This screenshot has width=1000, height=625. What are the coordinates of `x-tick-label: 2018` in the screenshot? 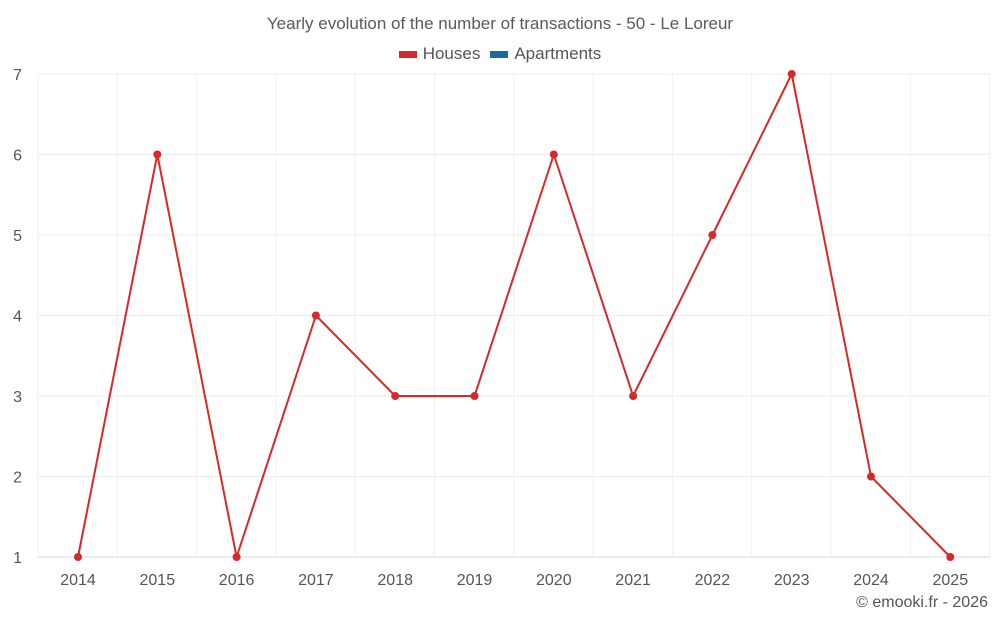 It's located at (395, 580).